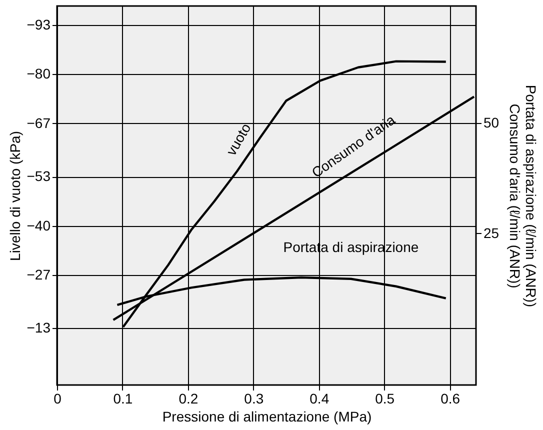 Image resolution: width=543 pixels, height=430 pixels. What do you see at coordinates (320, 398) in the screenshot?
I see `x-tick-label: 0.4` at bounding box center [320, 398].